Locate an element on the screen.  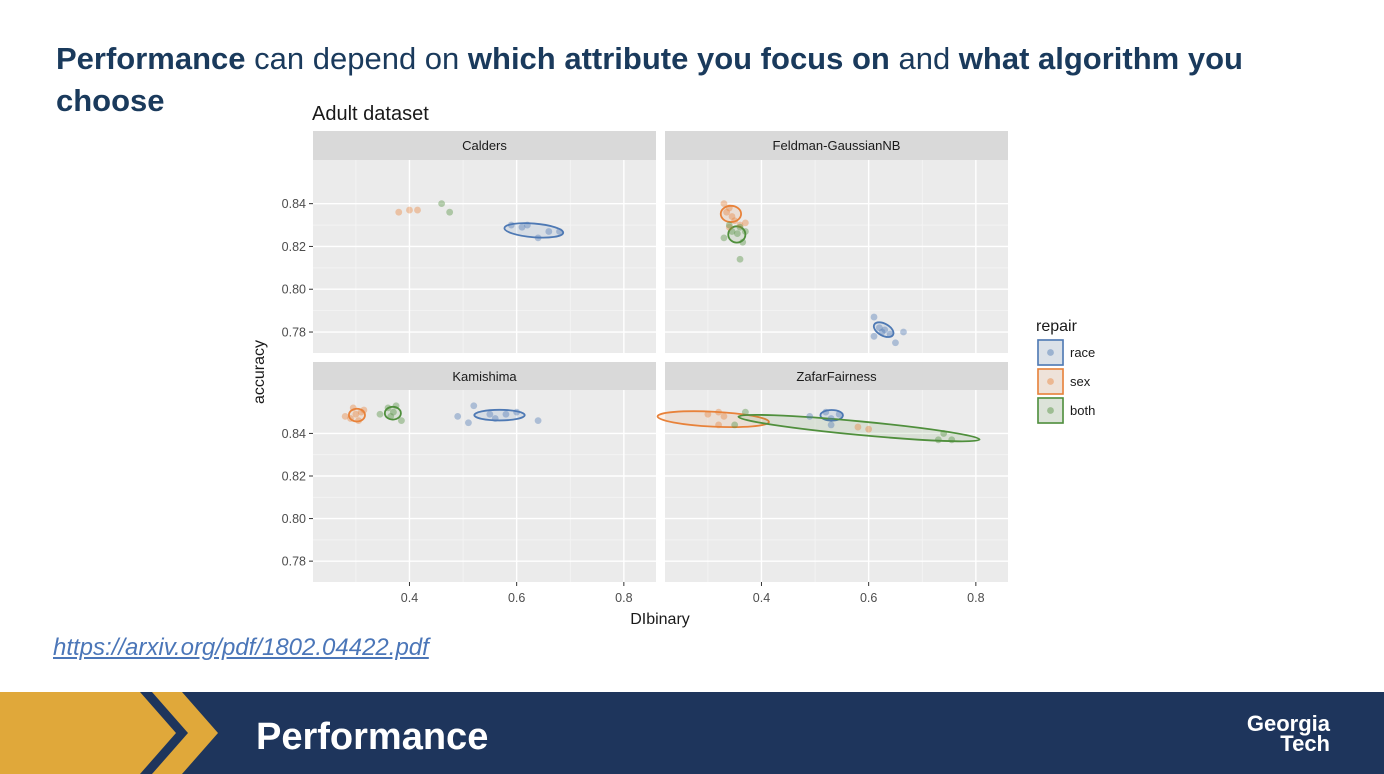
ellipse-sex-kamishima is located at coordinates (357, 415).